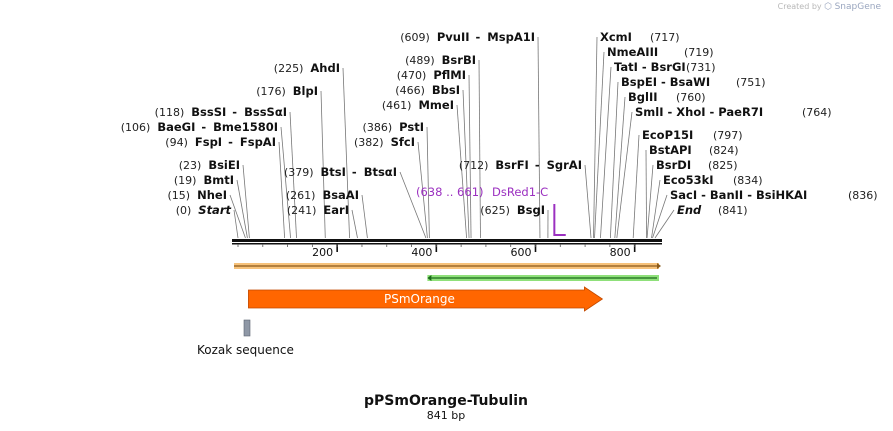 Image resolution: width=893 pixels, height=431 pixels. What do you see at coordinates (643, 97) in the screenshot?
I see `enzyme-name: BglII` at bounding box center [643, 97].